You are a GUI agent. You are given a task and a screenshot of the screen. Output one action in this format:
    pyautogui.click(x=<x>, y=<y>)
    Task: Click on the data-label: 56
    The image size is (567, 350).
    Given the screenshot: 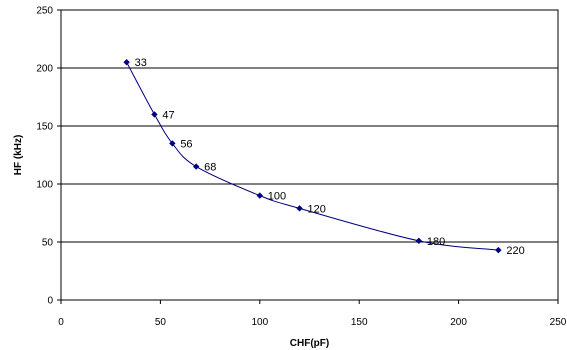 What is the action you would take?
    pyautogui.click(x=186, y=144)
    